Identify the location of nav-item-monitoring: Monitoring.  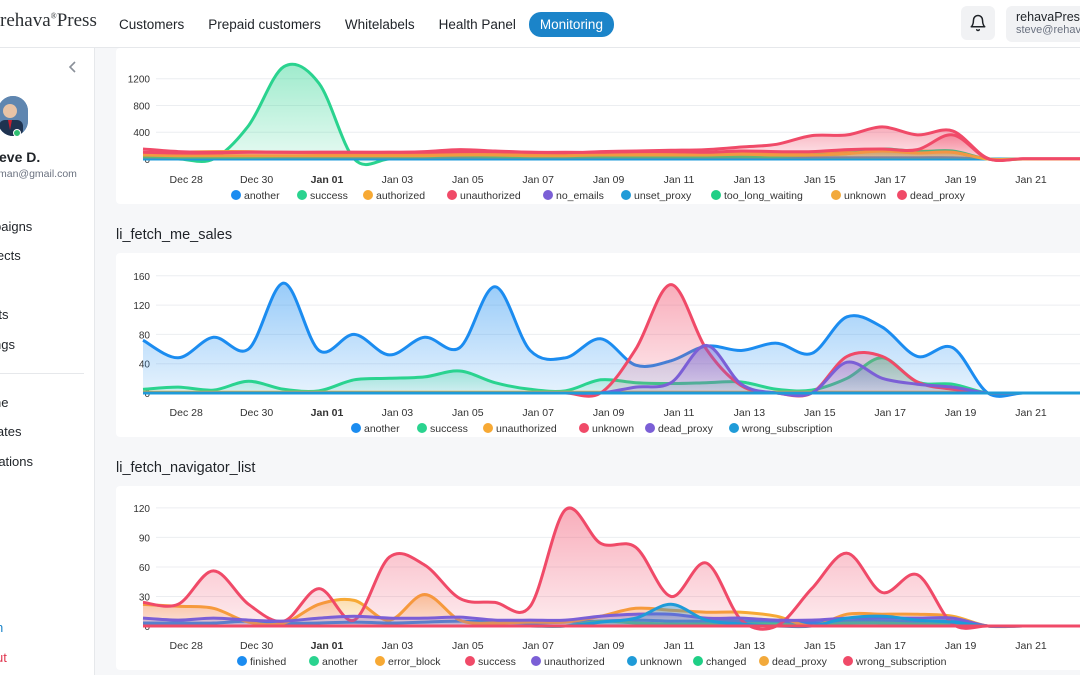
(571, 24).